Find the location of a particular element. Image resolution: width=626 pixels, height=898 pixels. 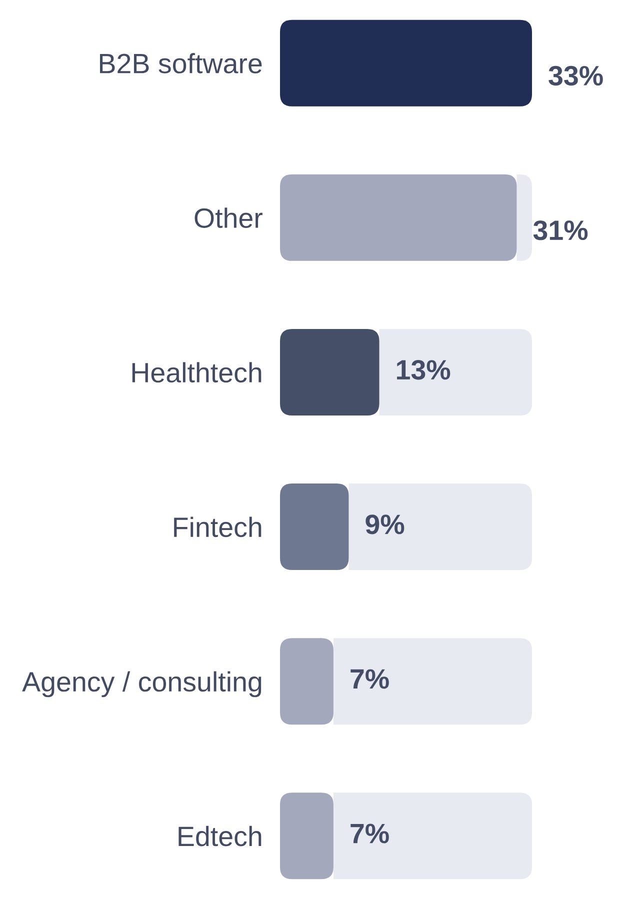

y-tick-label: Edtech is located at coordinates (220, 836).